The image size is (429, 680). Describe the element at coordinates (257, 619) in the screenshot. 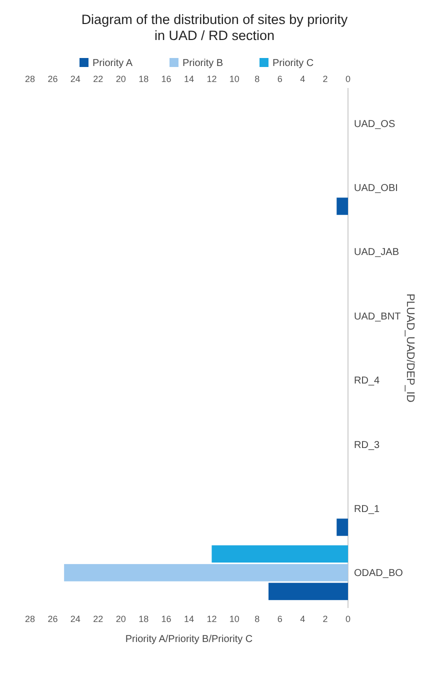

I see `x2-tick-label: 8` at that location.